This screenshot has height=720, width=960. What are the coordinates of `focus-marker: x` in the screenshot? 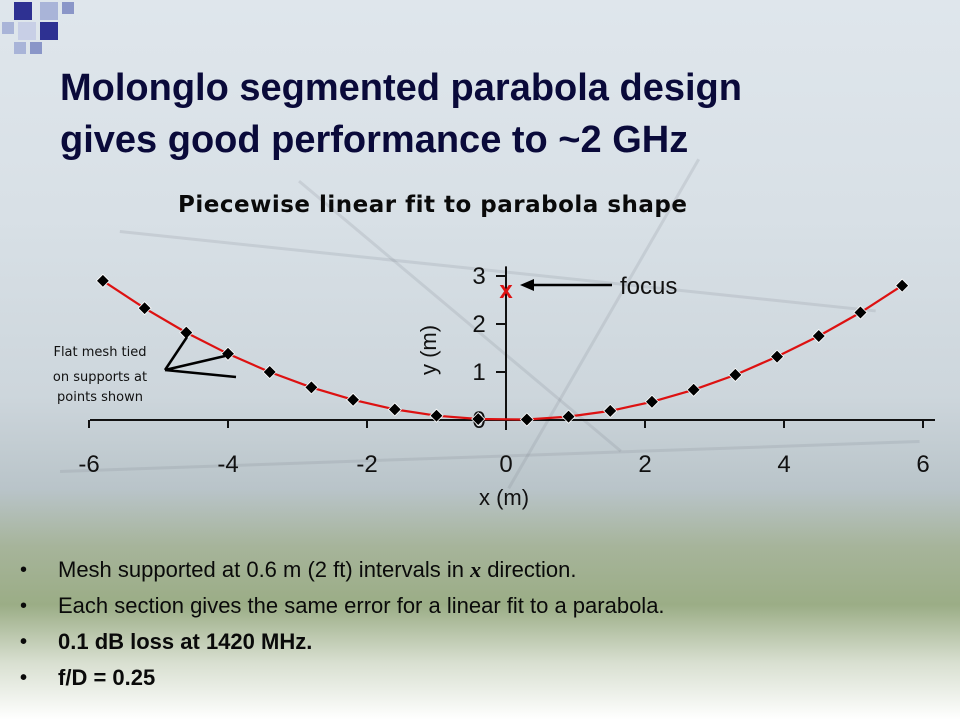 It's located at (506, 290).